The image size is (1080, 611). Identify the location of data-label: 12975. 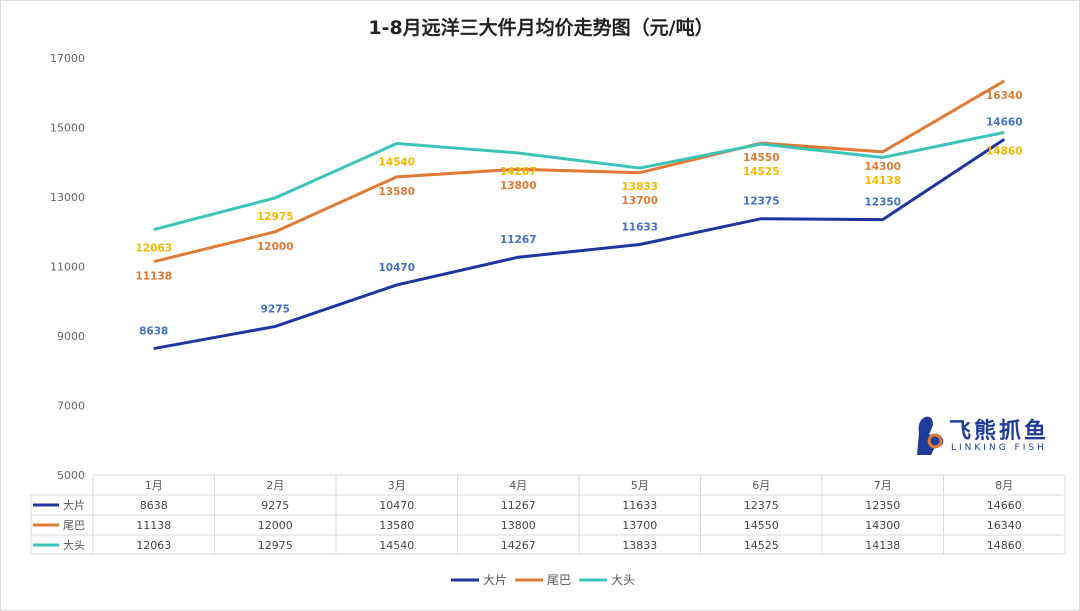
(275, 217).